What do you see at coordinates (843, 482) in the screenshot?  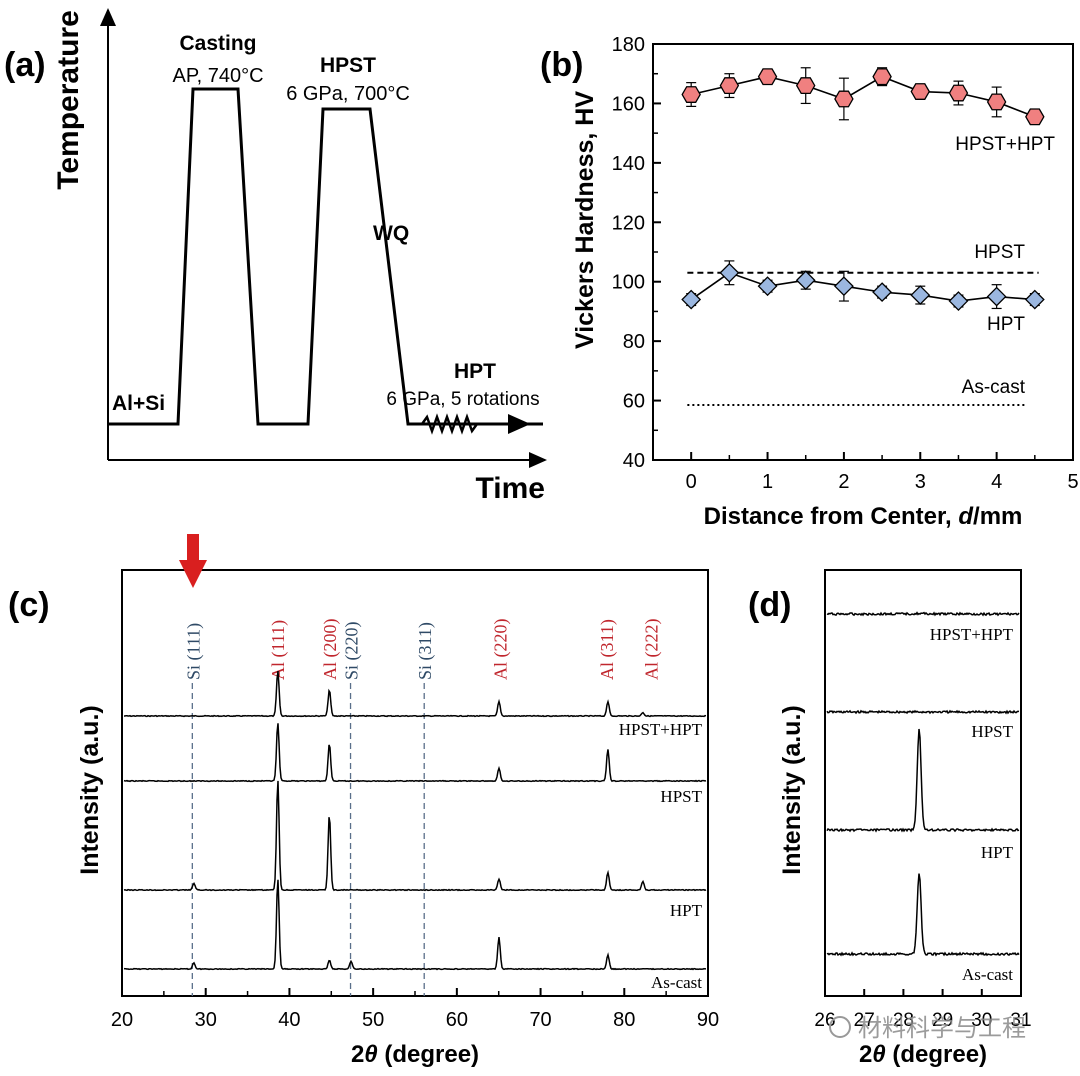 I see `x-tick-label: 2` at bounding box center [843, 482].